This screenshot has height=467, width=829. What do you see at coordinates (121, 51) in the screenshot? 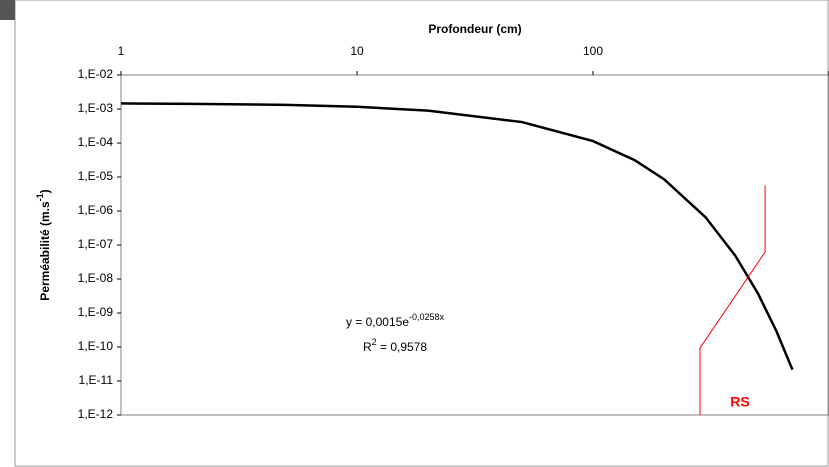
I see `x-tick-label: 1` at bounding box center [121, 51].